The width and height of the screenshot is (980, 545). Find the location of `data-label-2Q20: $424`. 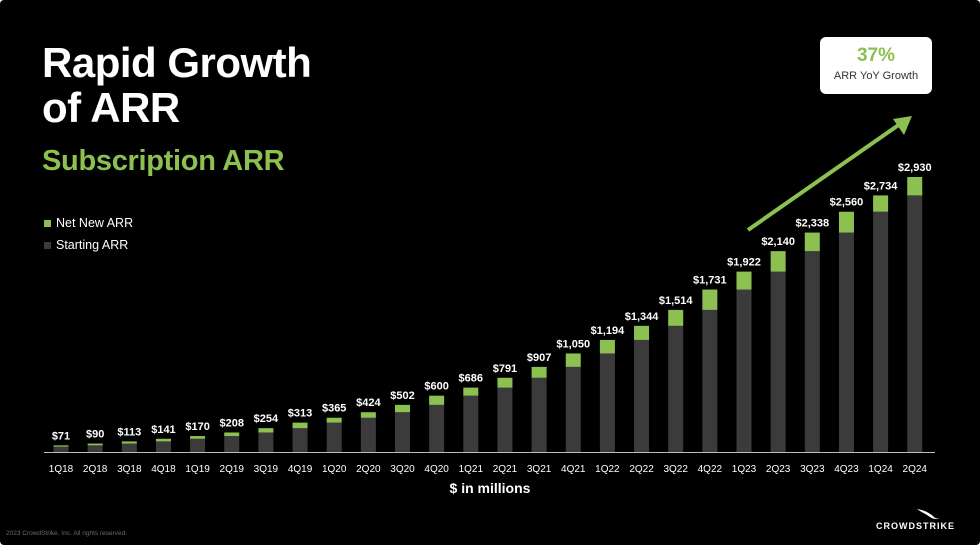

data-label-2Q20: $424 is located at coordinates (368, 403).